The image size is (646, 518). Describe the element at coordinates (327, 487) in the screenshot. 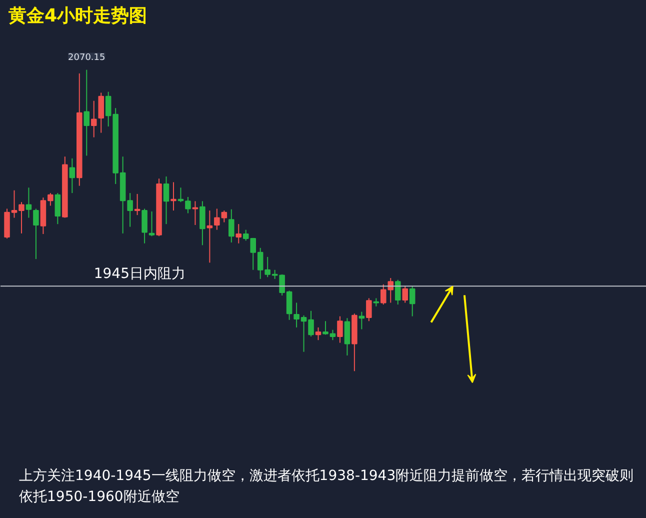

I see `text: 上方关注1940-1945一线阻力做空，激进者依托1938-1943附近阻力提前做空，若行情出现突破则依托1950-1960附近做空` at that location.